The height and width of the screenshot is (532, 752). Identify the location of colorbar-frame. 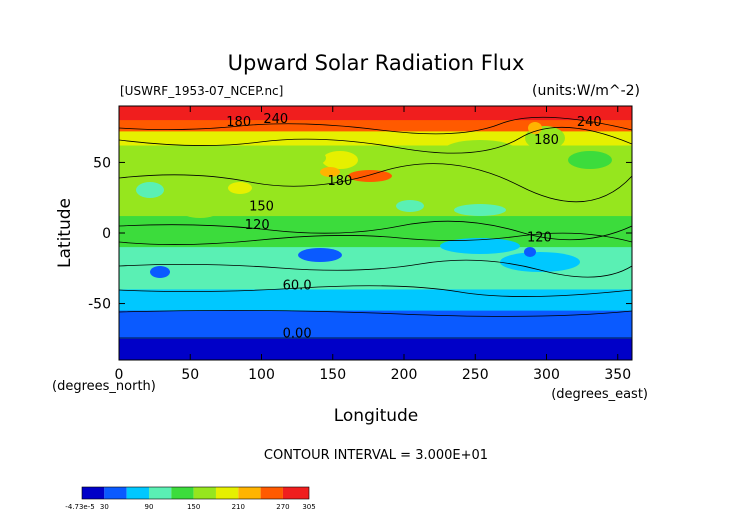
(195, 493).